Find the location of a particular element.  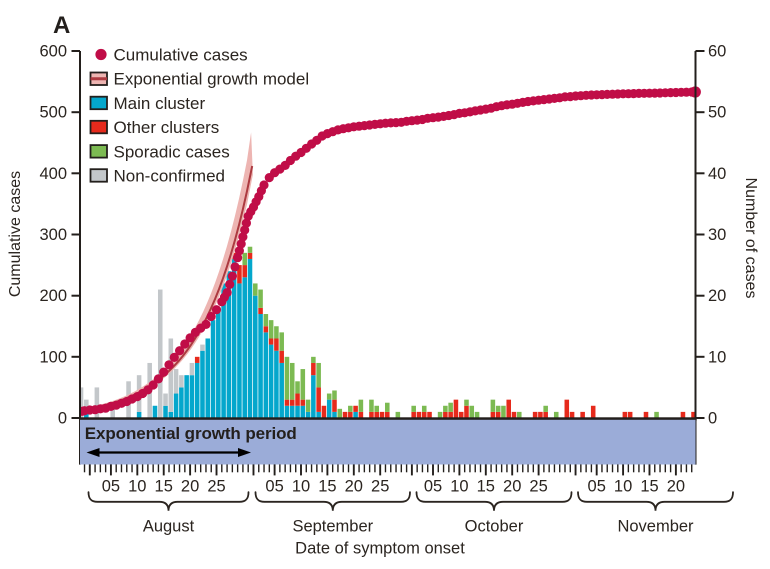

svg-text: 50 is located at coordinates (717, 113).